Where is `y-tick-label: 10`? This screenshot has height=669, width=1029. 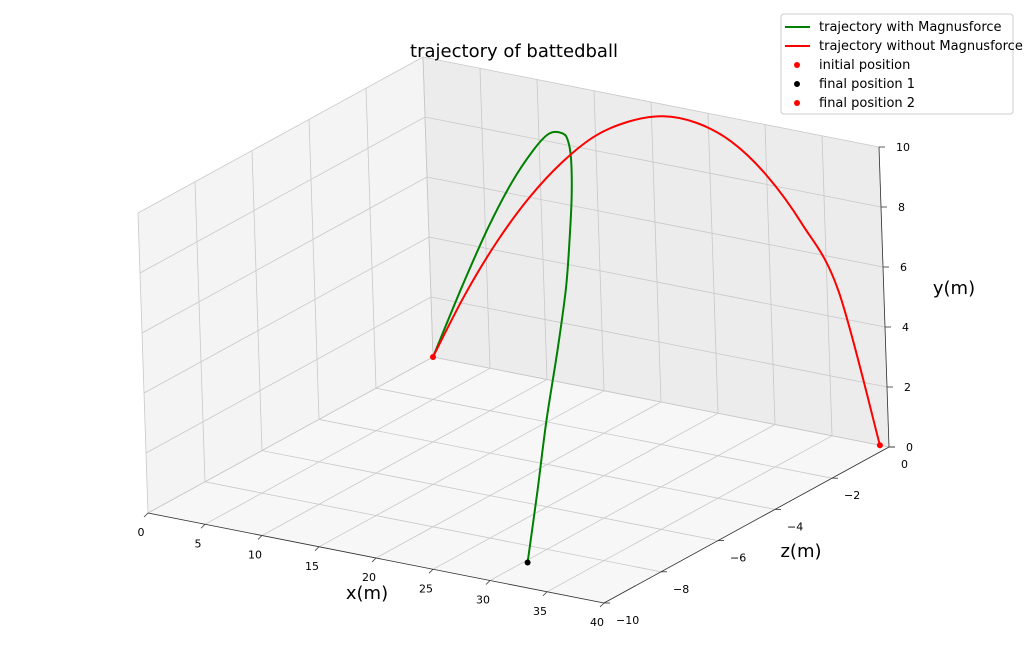
y-tick-label: 10 is located at coordinates (903, 147).